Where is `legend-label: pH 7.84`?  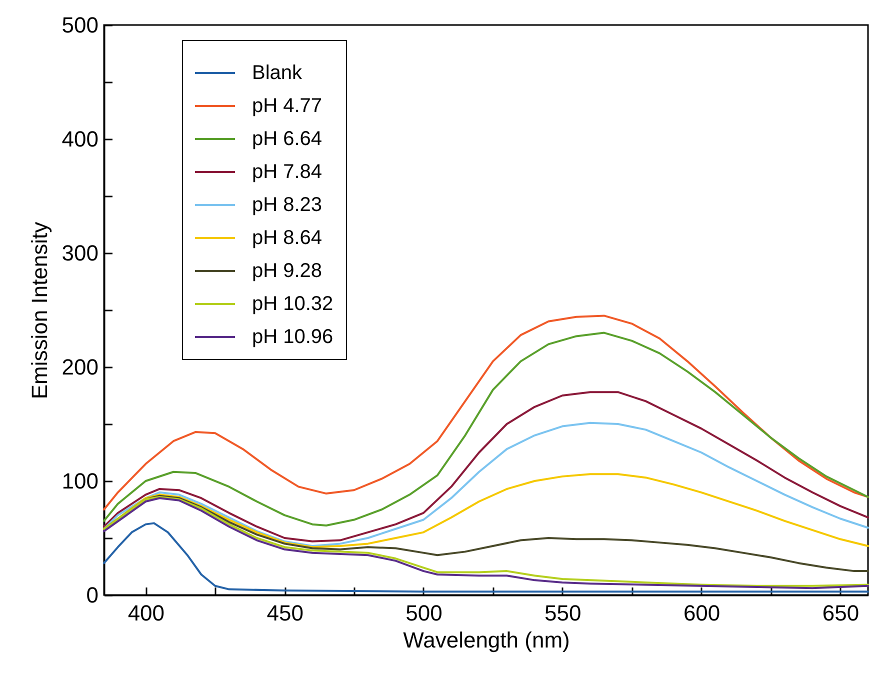
legend-label: pH 7.84 is located at coordinates (287, 172).